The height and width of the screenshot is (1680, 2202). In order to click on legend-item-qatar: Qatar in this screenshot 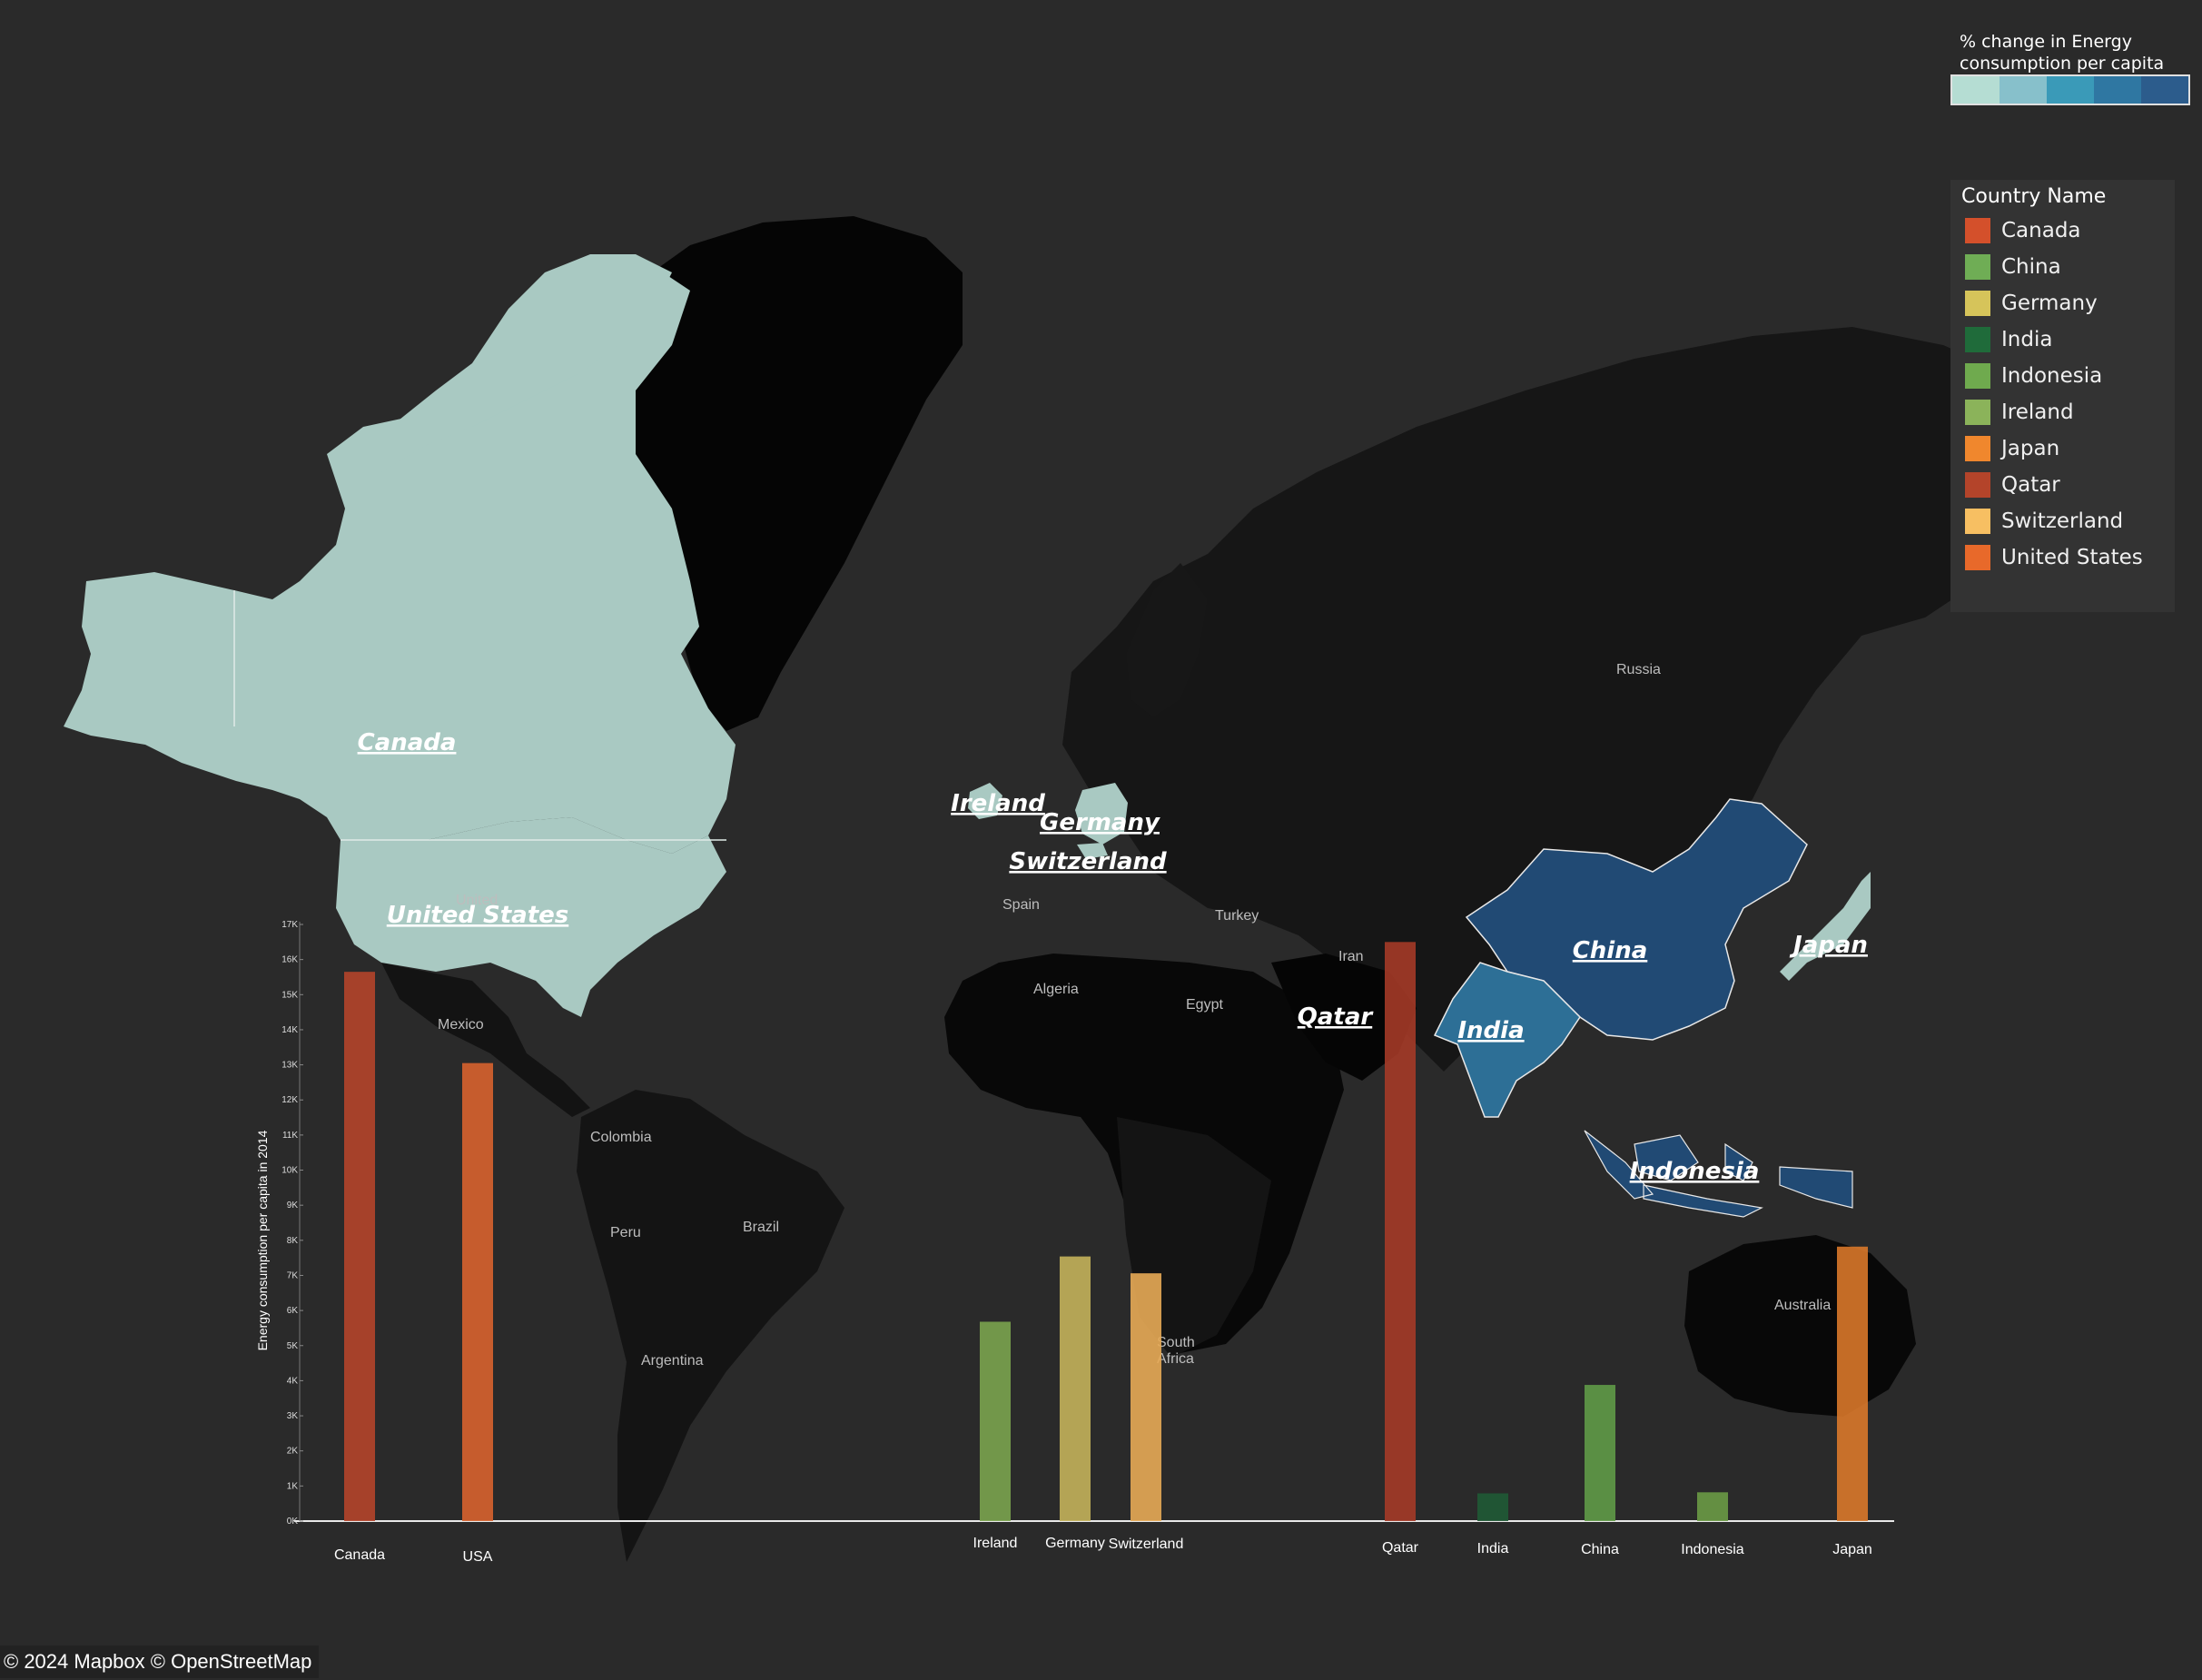, I will do `click(2012, 485)`.